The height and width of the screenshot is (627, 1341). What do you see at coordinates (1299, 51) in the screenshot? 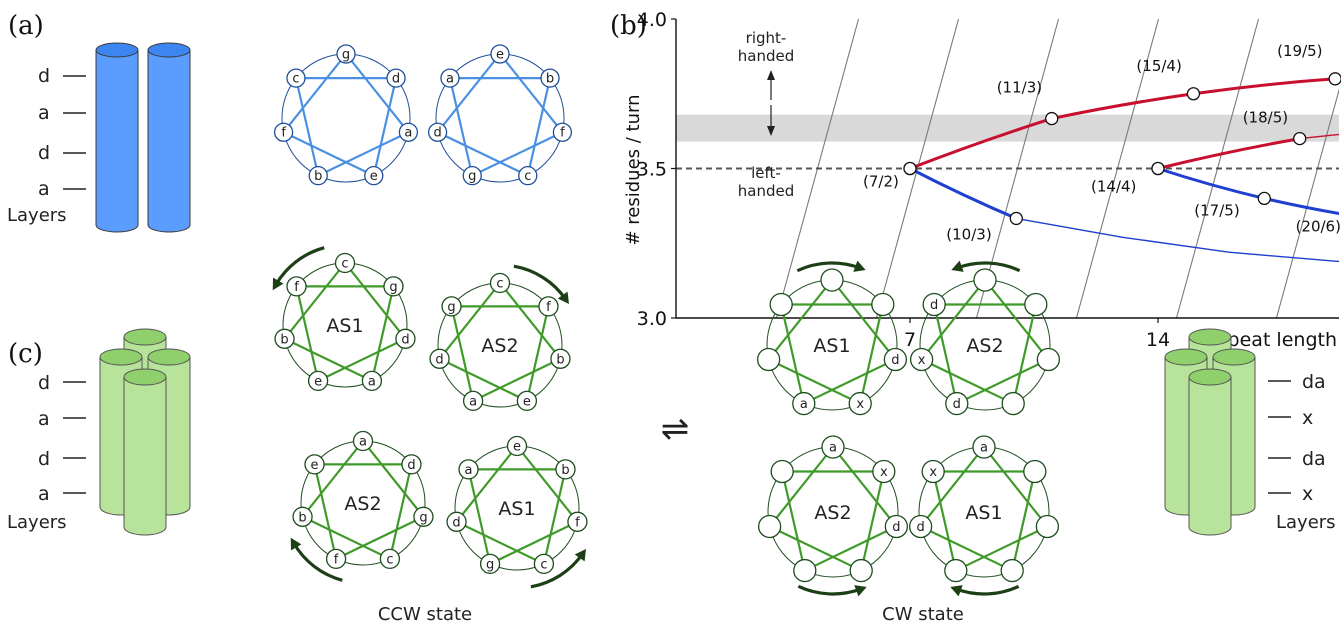
I see `data-label: (19/5)` at bounding box center [1299, 51].